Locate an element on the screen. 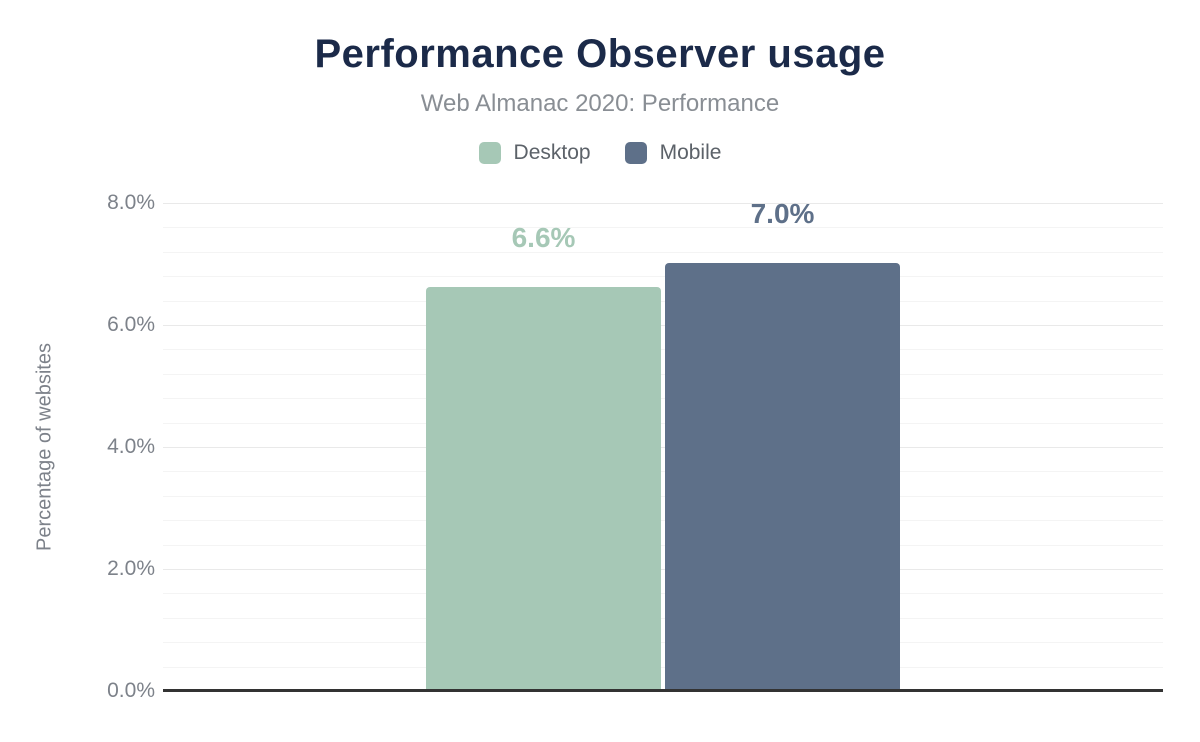  legend-item-mobile: Mobile is located at coordinates (673, 153).